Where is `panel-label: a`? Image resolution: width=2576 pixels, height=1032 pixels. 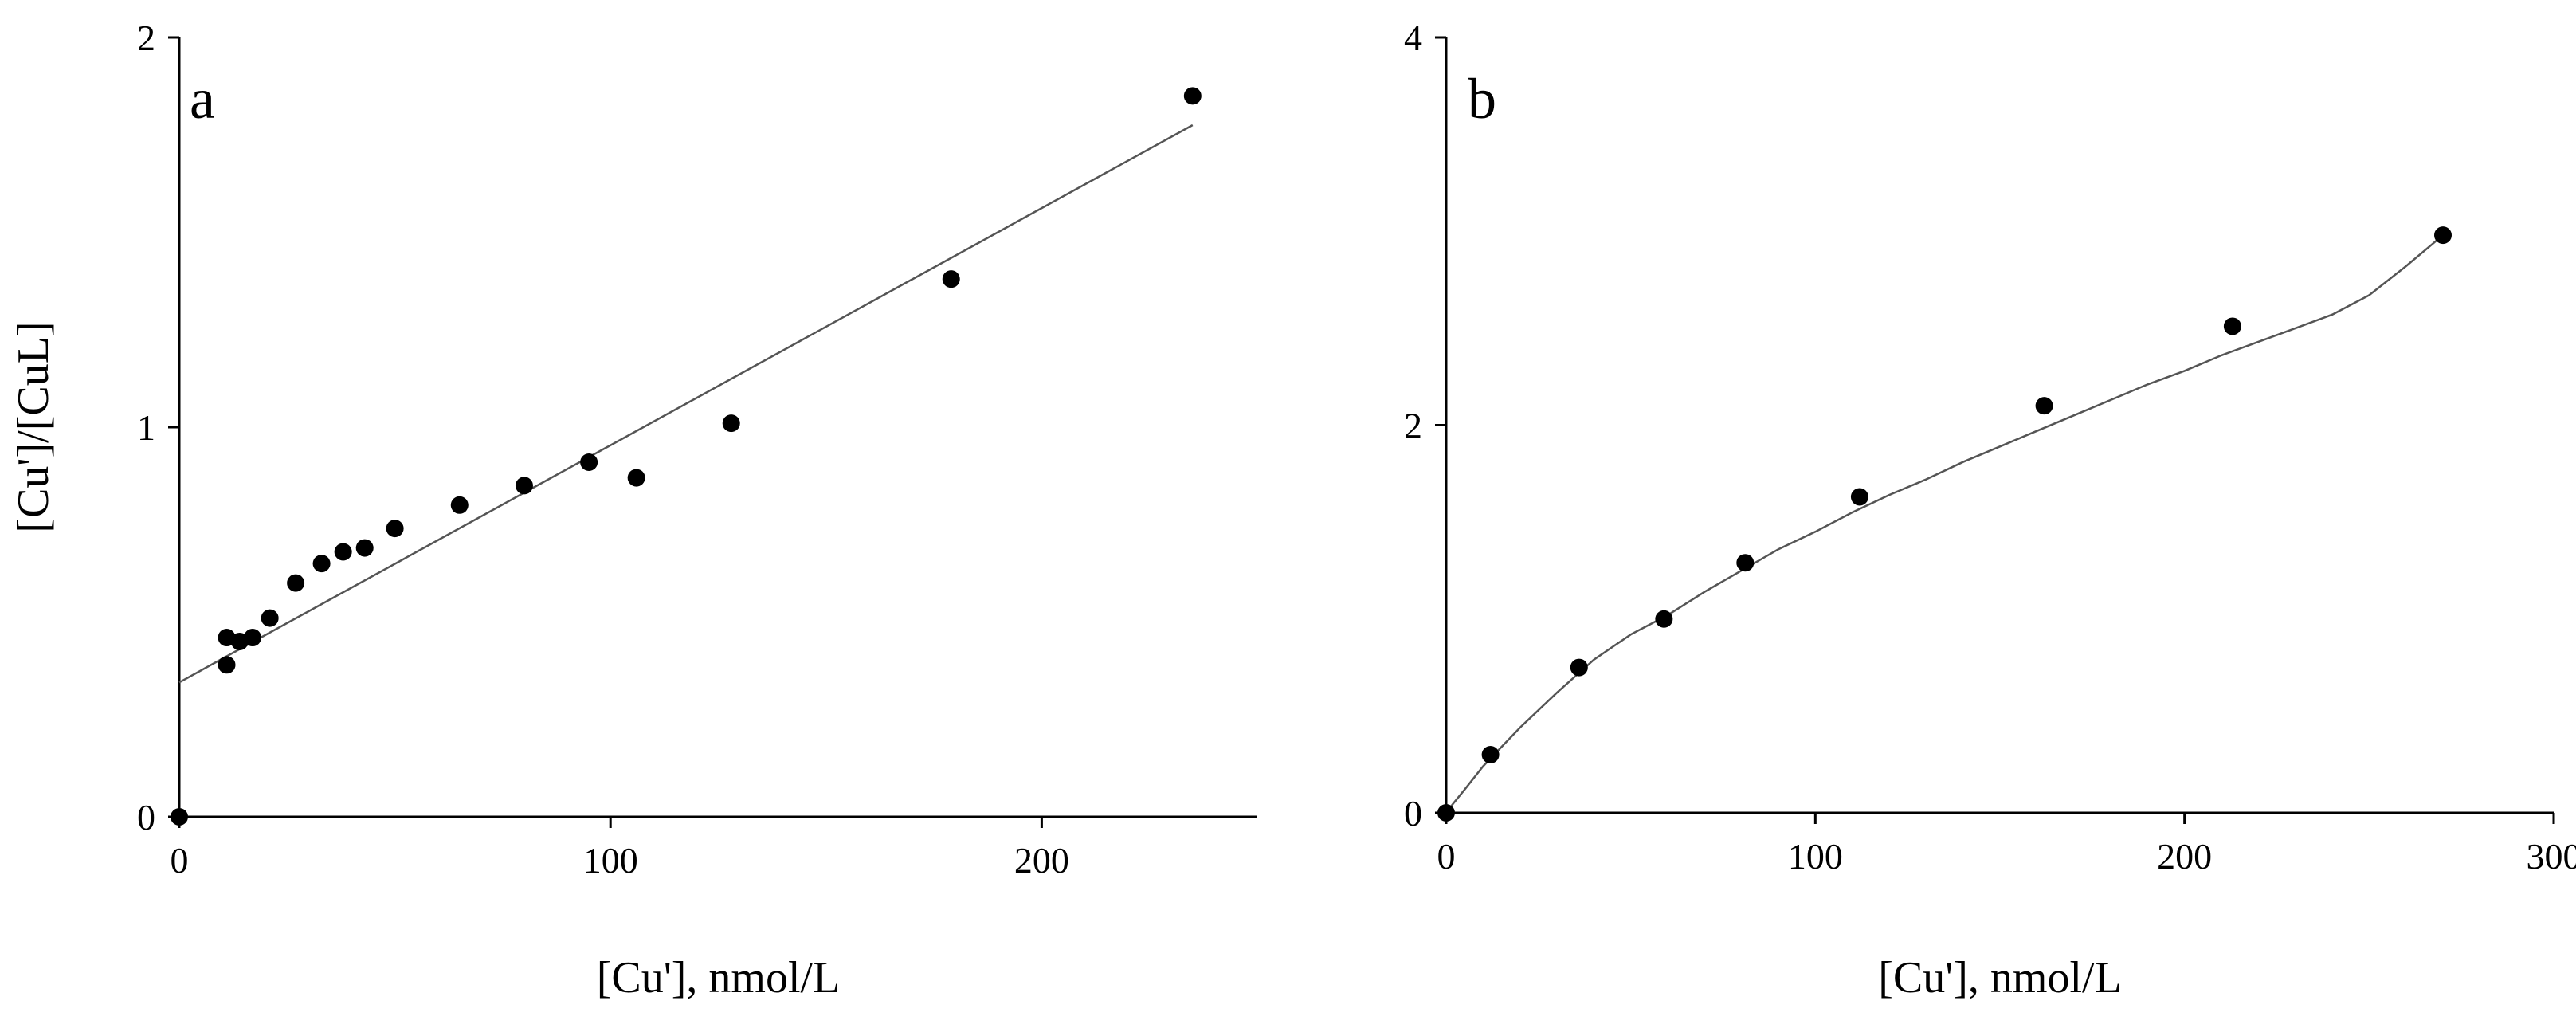 panel-label: a is located at coordinates (202, 99).